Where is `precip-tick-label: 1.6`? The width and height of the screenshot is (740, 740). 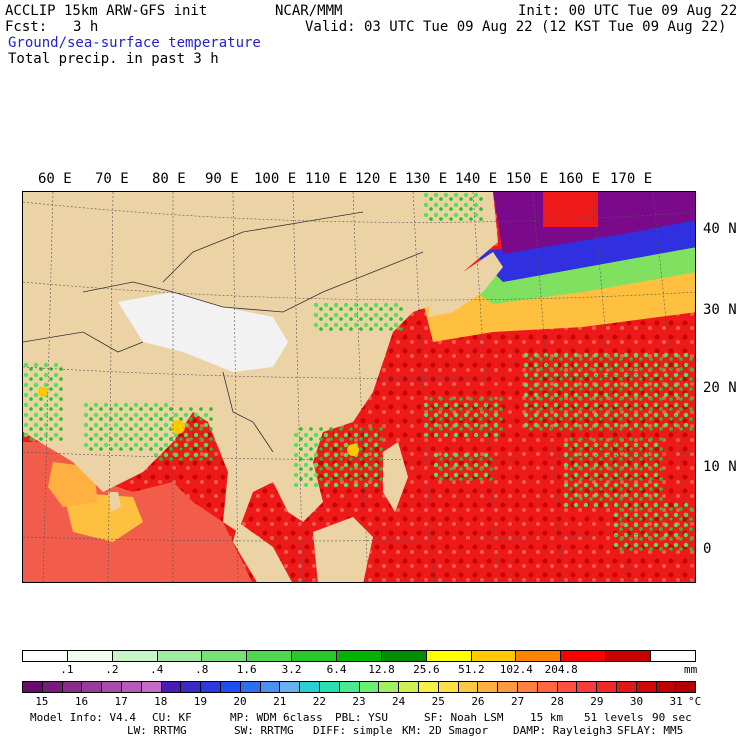
precip-tick-label: 1.6 is located at coordinates (246, 669).